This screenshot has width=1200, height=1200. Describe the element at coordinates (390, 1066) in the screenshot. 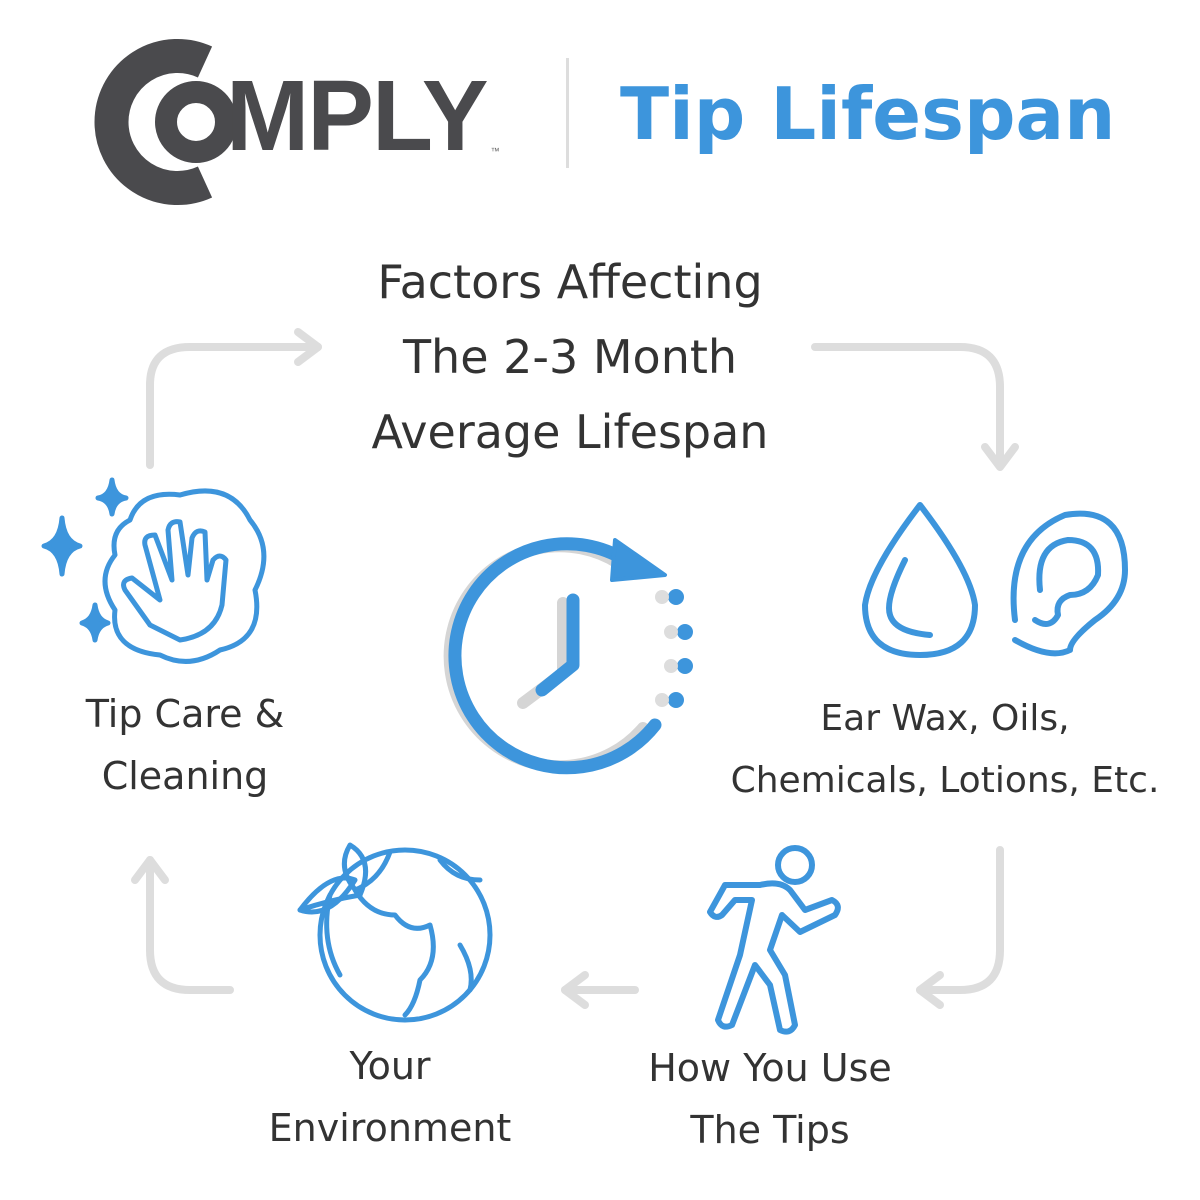

I see `label-line: Your` at that location.